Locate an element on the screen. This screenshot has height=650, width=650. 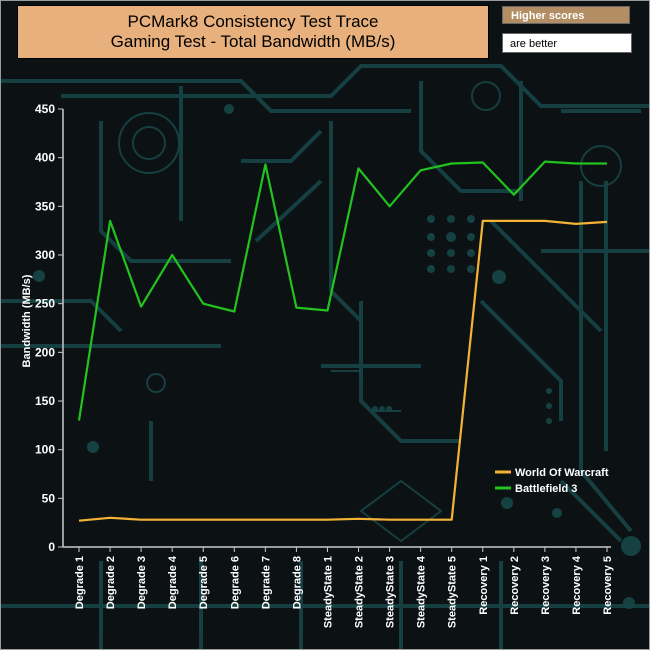
x-tick-label: Recovery 4 is located at coordinates (577, 585).